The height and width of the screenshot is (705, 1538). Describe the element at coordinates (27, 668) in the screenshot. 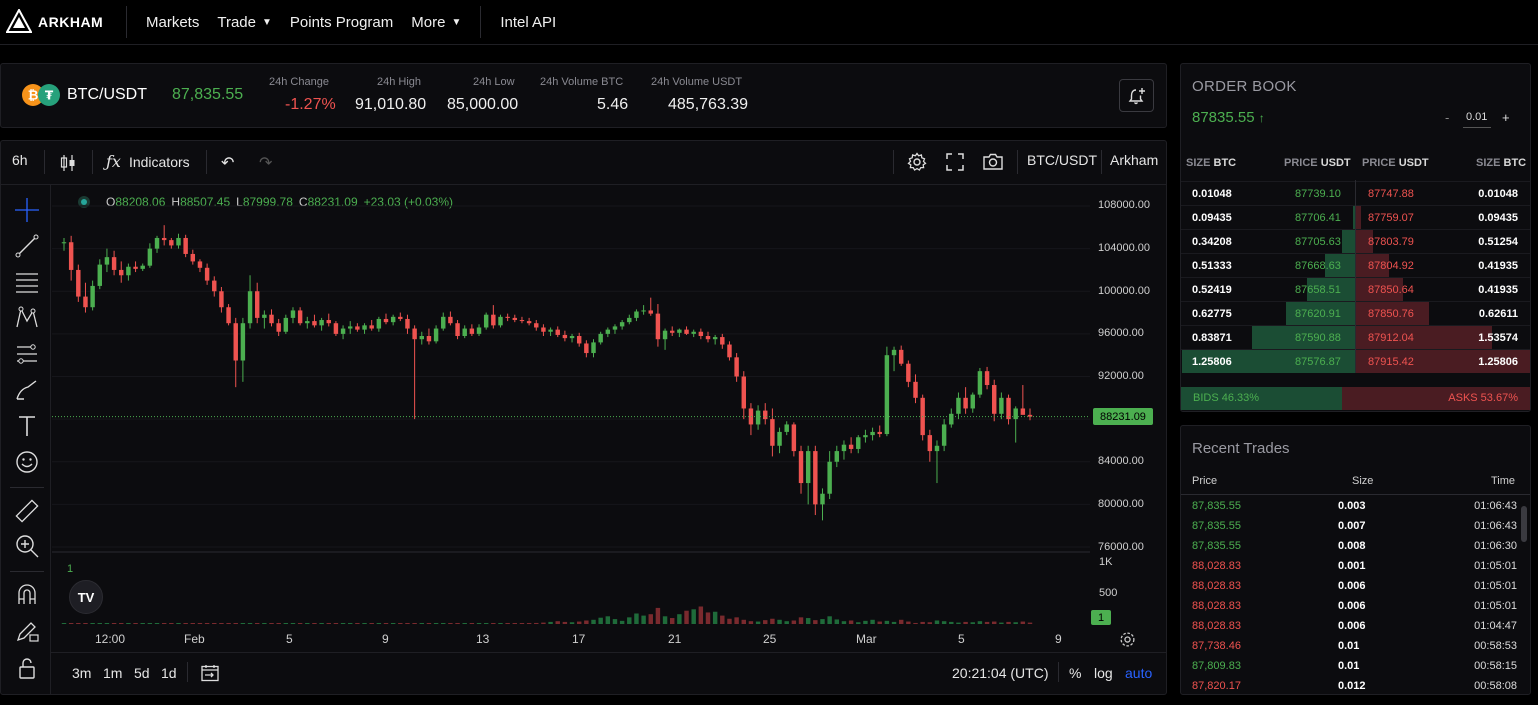

I see `lock-tool` at that location.